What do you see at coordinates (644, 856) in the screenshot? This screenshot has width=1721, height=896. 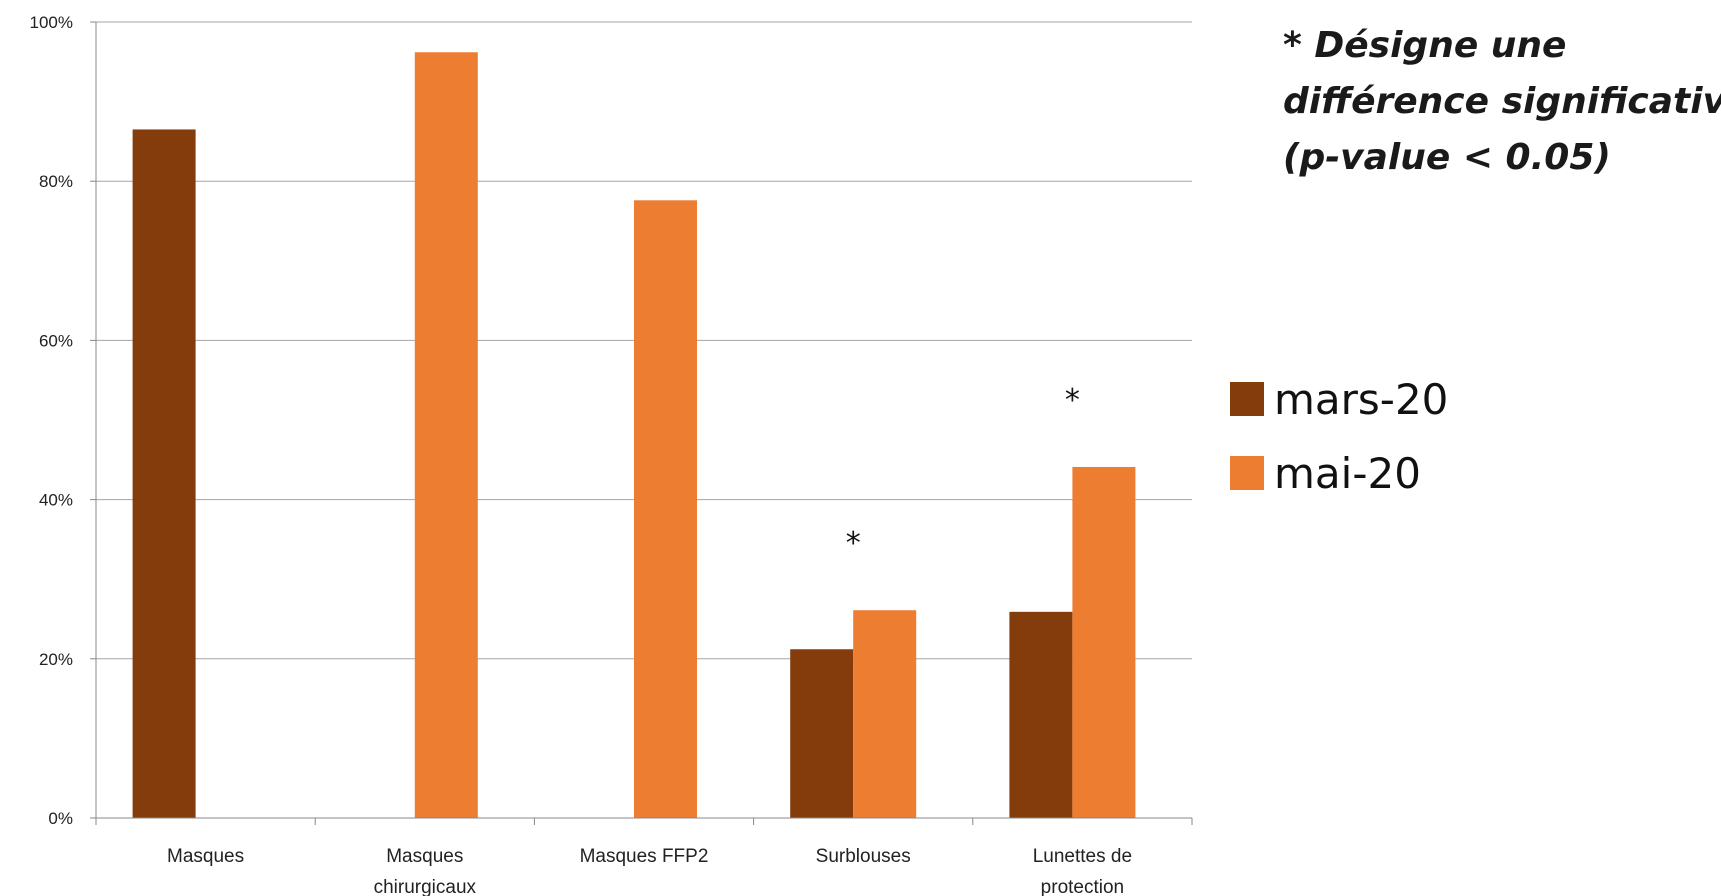 I see `x-tick-label: Masques FFP2` at bounding box center [644, 856].